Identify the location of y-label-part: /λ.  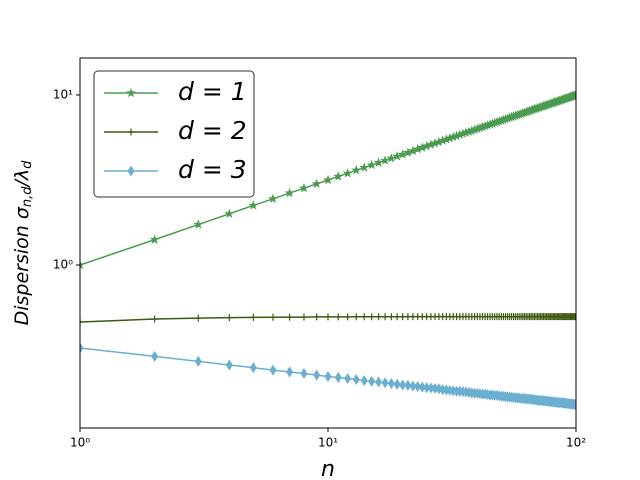
(22, 179).